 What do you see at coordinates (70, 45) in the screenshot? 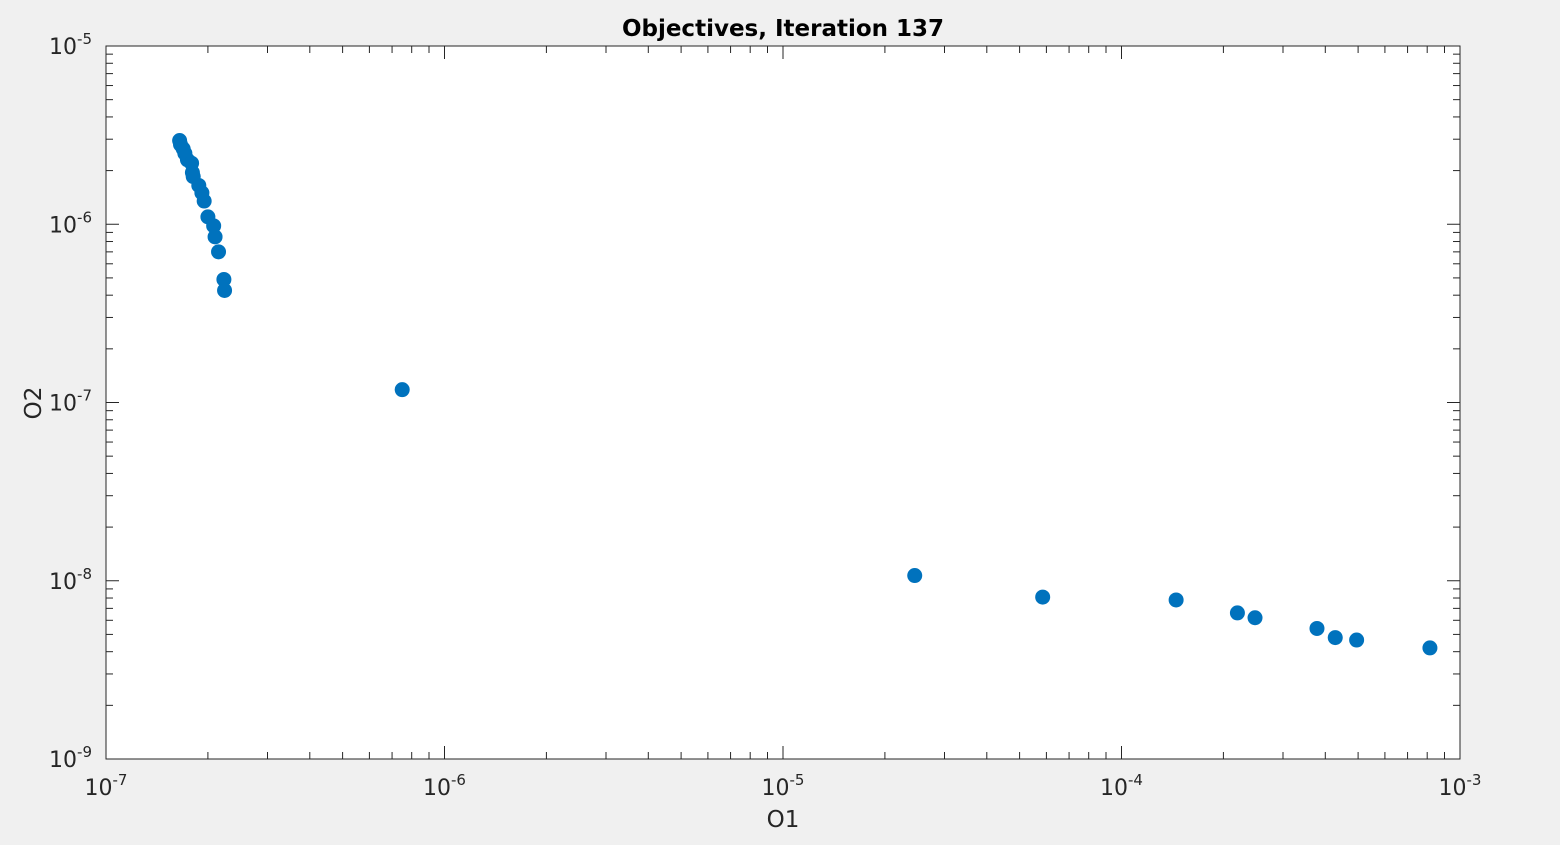
I see `y-tick-label: 10⁻⁵` at bounding box center [70, 45].